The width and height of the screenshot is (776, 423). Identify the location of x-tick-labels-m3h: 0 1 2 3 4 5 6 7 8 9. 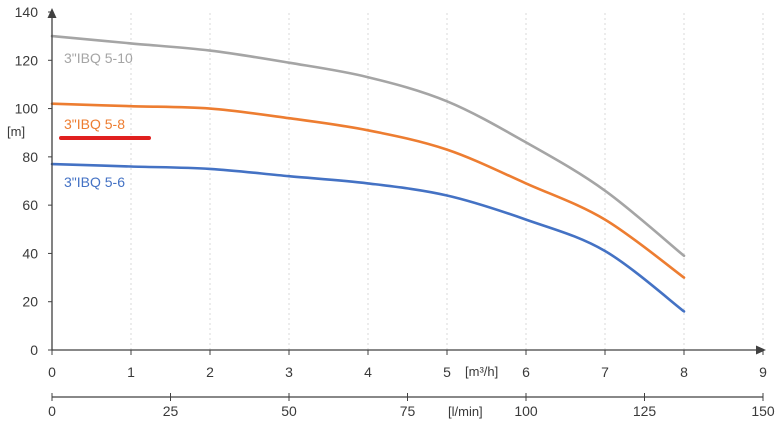
(407, 365).